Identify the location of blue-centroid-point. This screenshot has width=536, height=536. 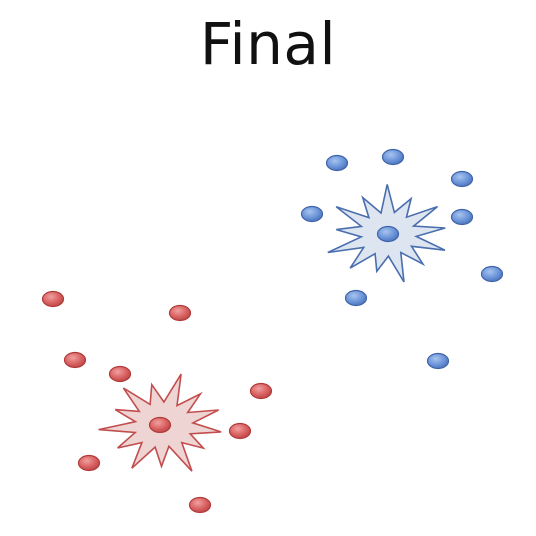
(388, 234).